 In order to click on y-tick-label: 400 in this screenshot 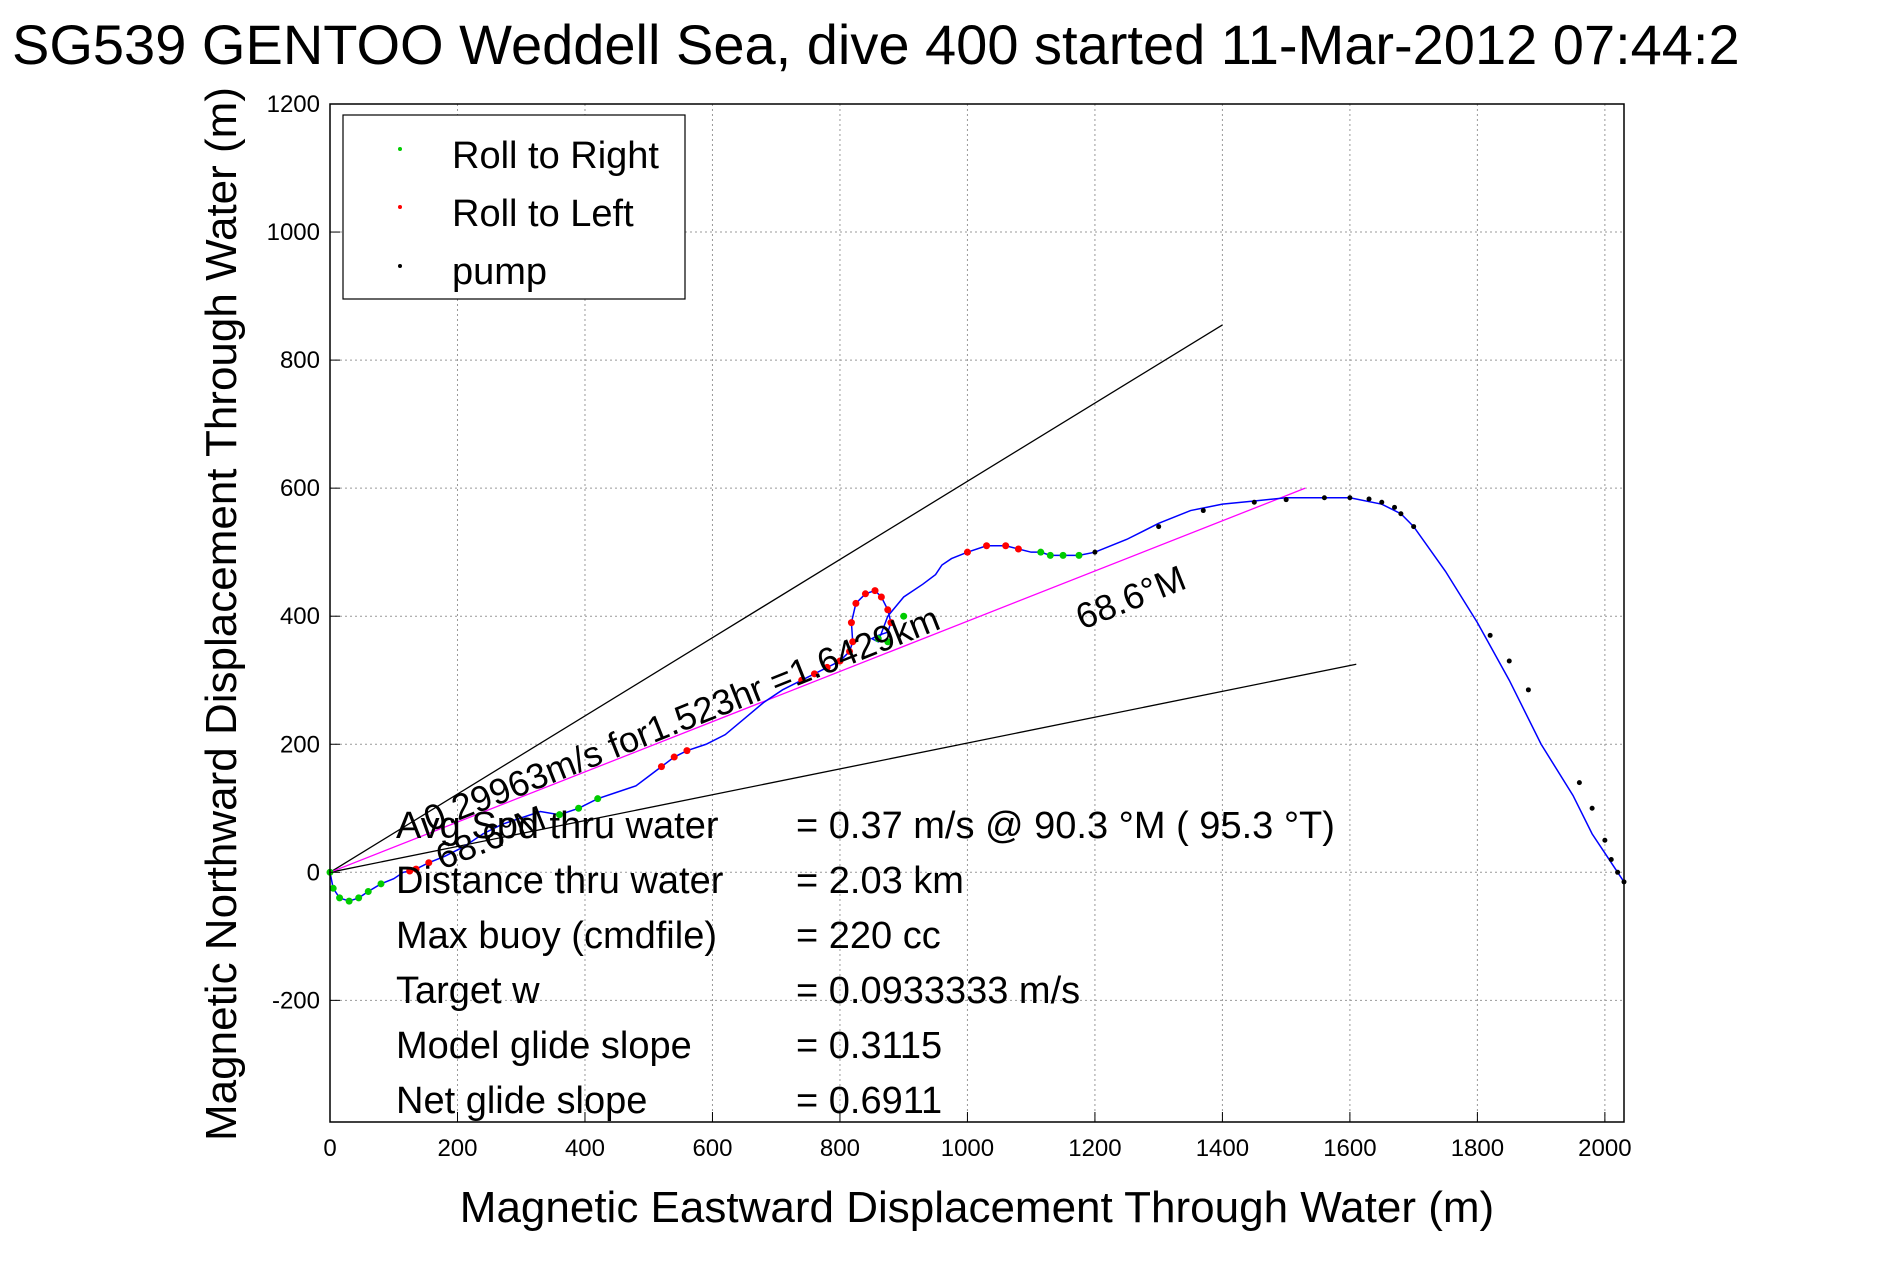, I will do `click(300, 616)`.